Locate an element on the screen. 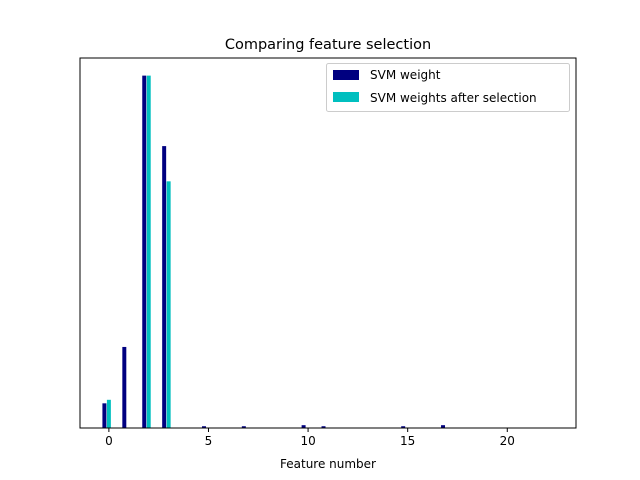 This screenshot has width=640, height=480. legend: SVM weight SVM weights after selection is located at coordinates (448, 87).